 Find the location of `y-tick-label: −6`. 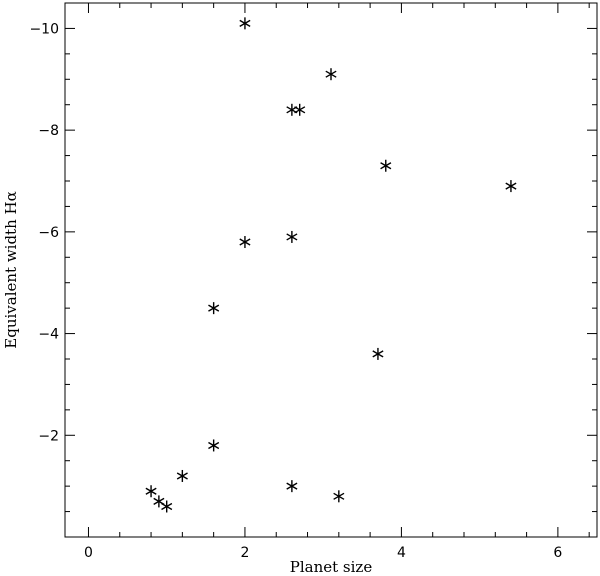

y-tick-label: −6 is located at coordinates (48, 233).